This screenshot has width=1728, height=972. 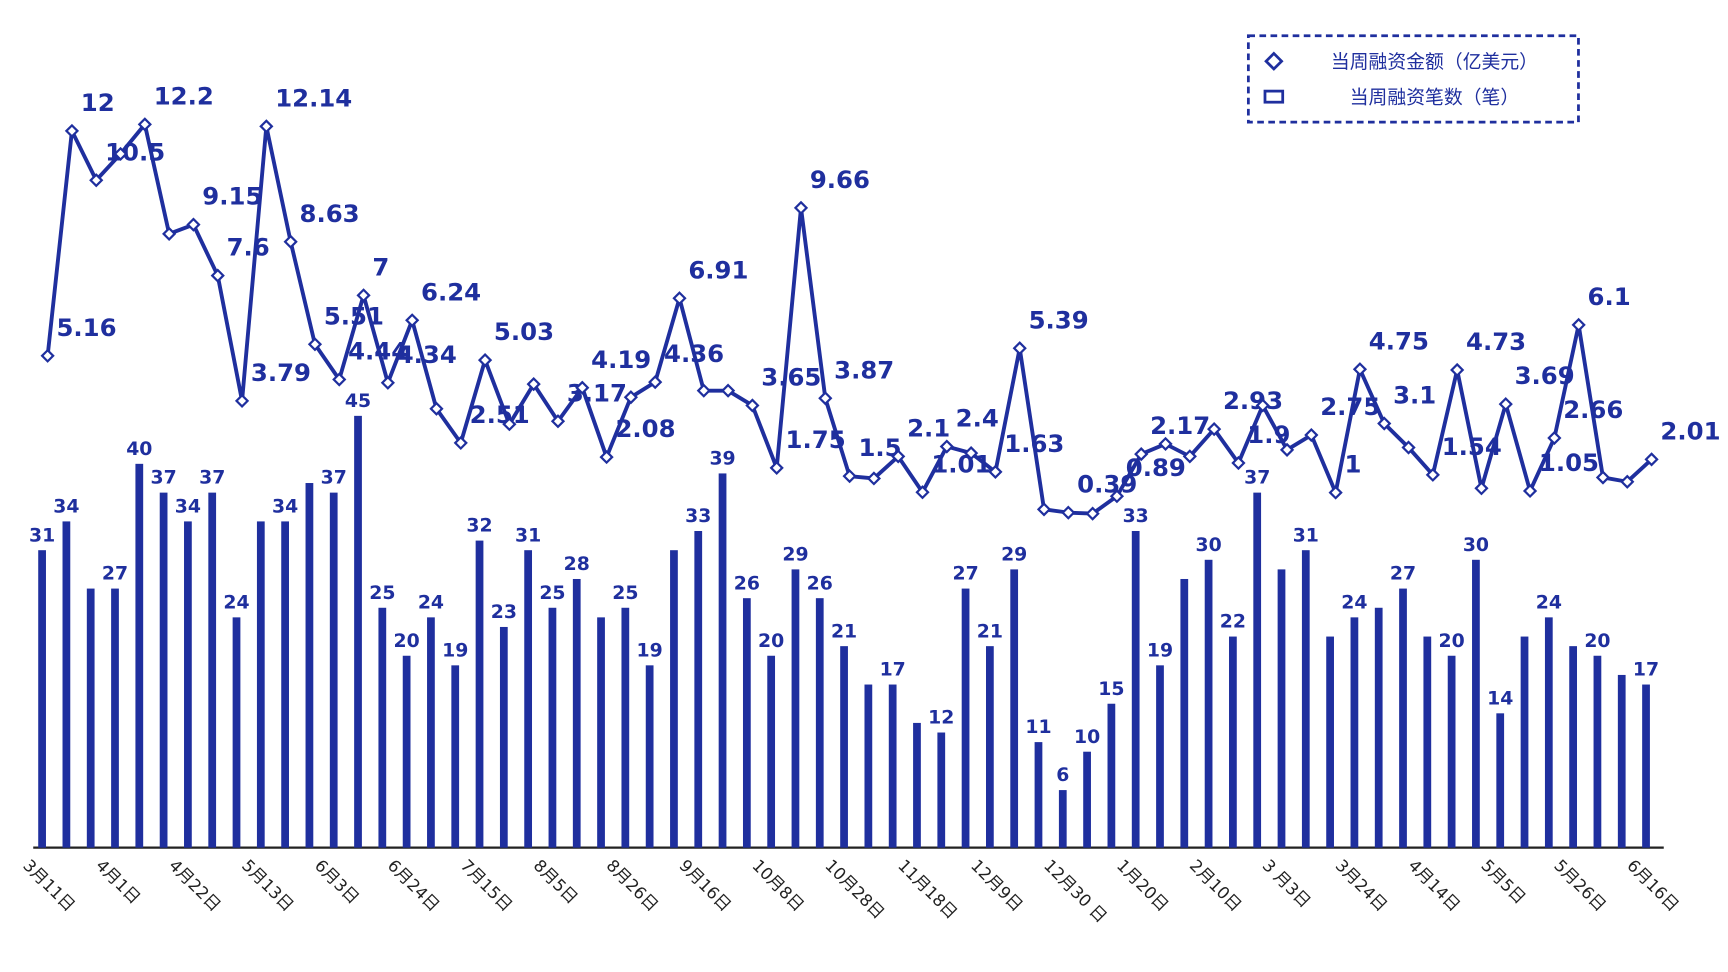 What do you see at coordinates (718, 269) in the screenshot?
I see `line-value-label: 6.91` at bounding box center [718, 269].